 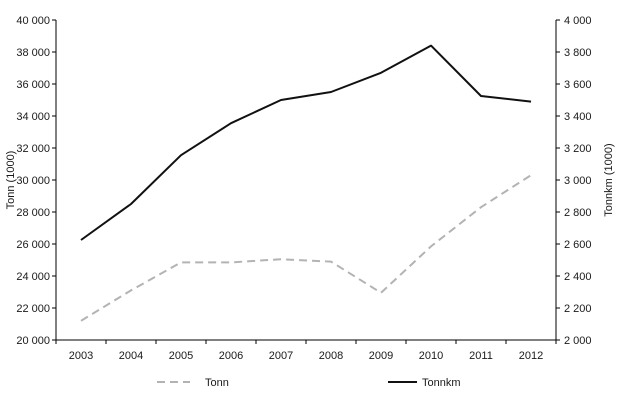 I want to click on left-y-axis-label: Tonn (1000), so click(x=11, y=180).